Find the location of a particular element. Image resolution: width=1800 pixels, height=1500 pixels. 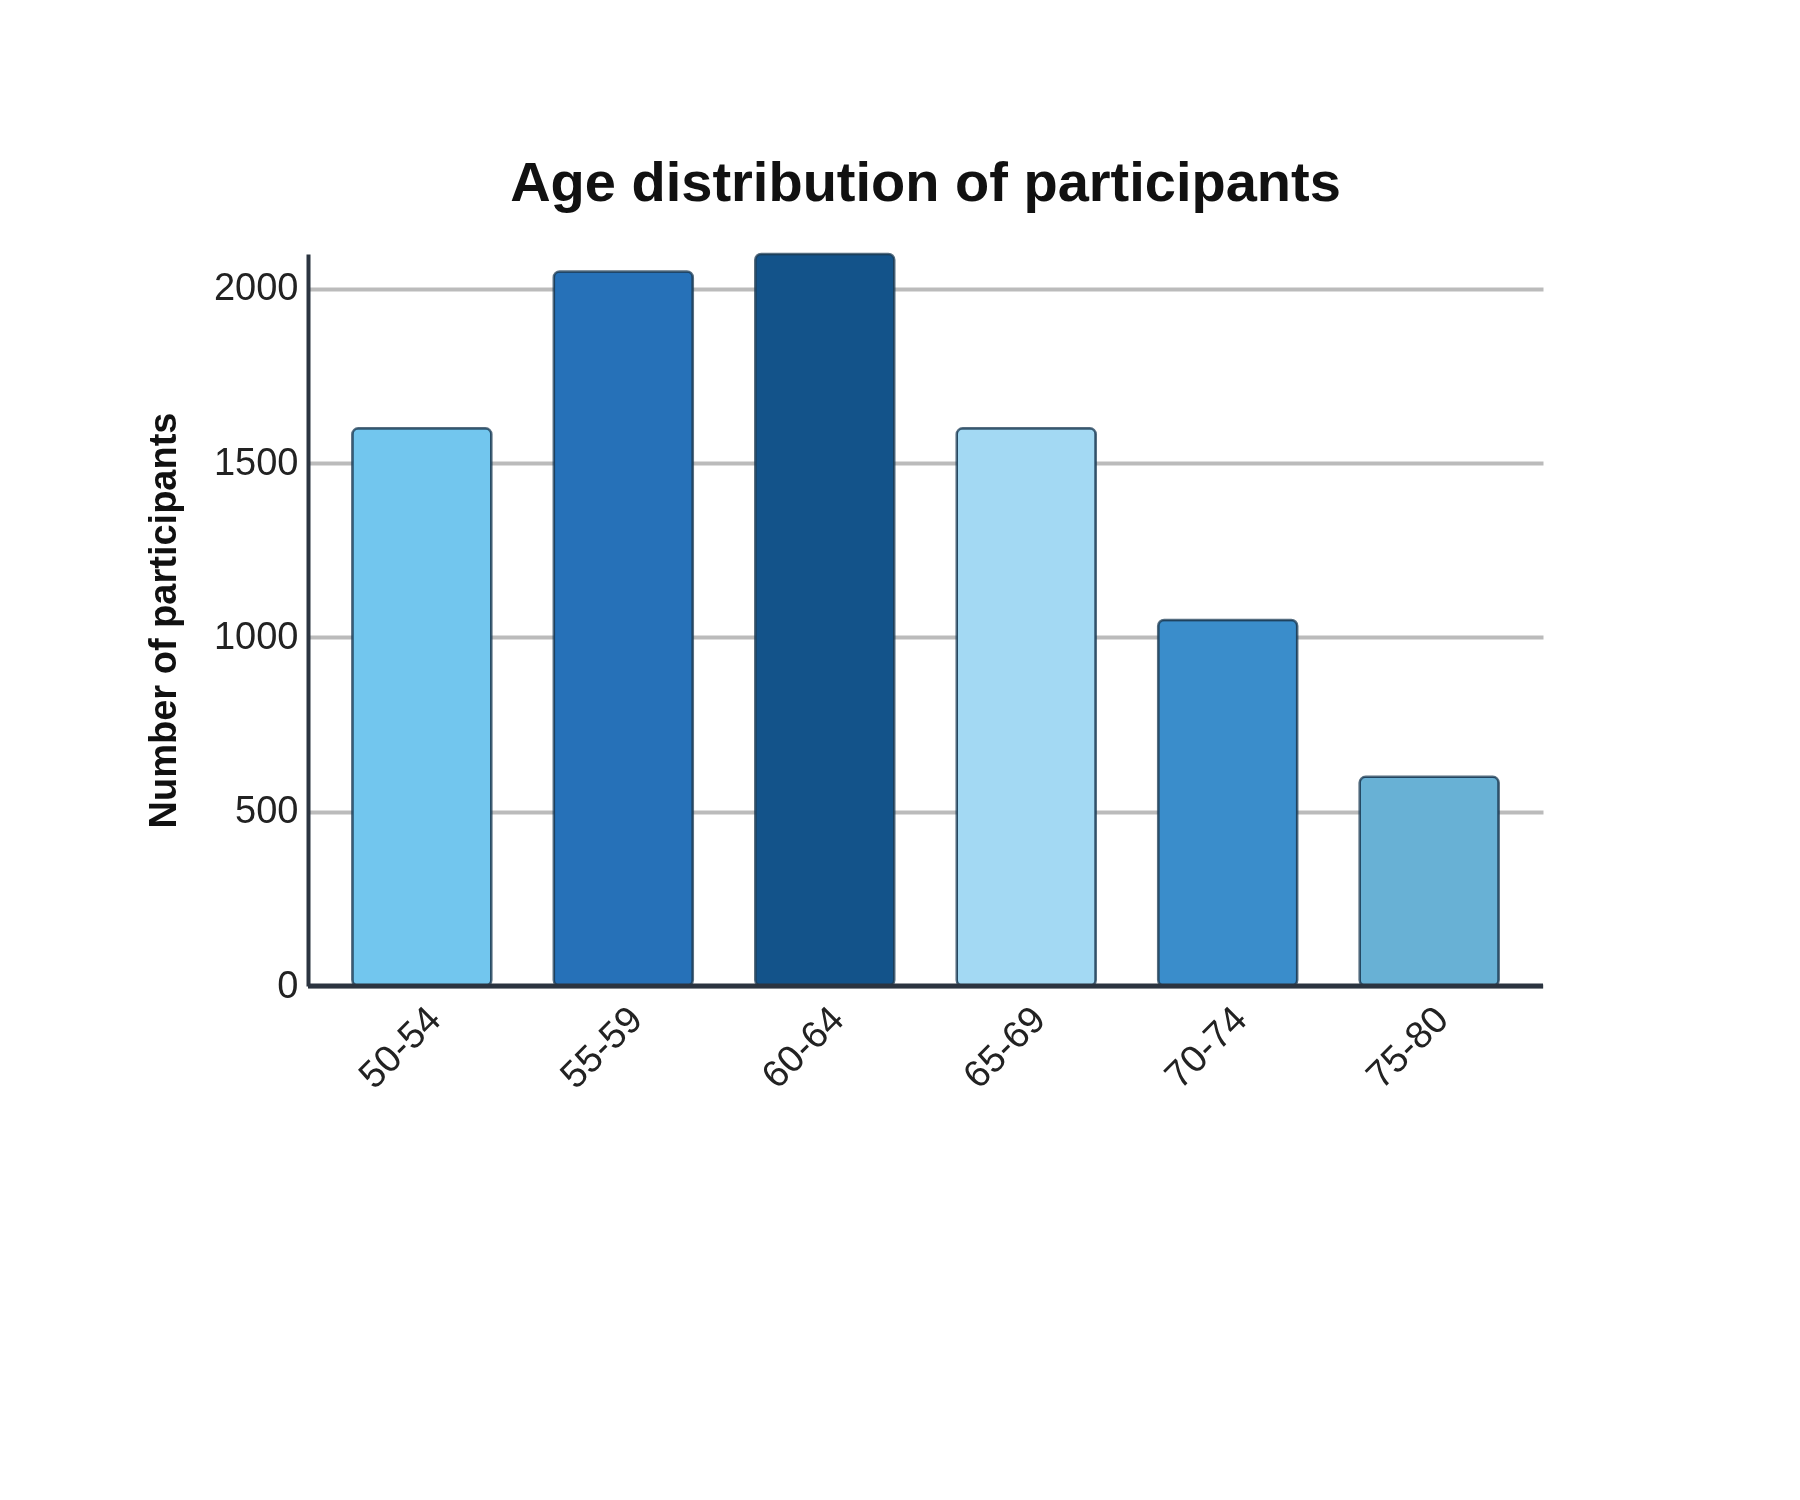

y-tick-label: 2000 is located at coordinates (256, 287).